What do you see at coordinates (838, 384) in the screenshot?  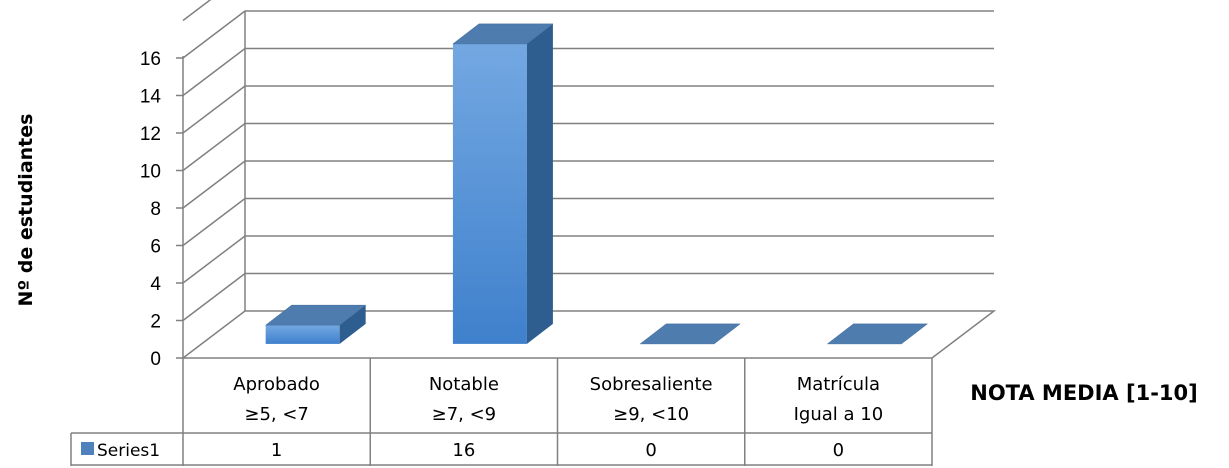 I see `category-label: Matrícula` at bounding box center [838, 384].